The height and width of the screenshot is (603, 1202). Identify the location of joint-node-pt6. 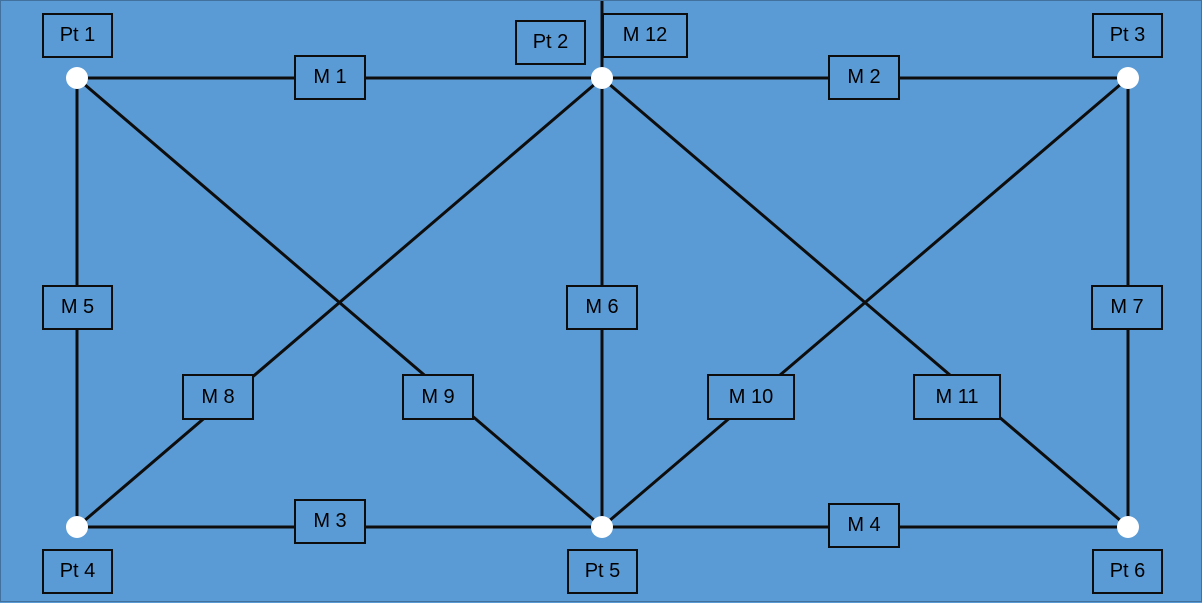
(1128, 527).